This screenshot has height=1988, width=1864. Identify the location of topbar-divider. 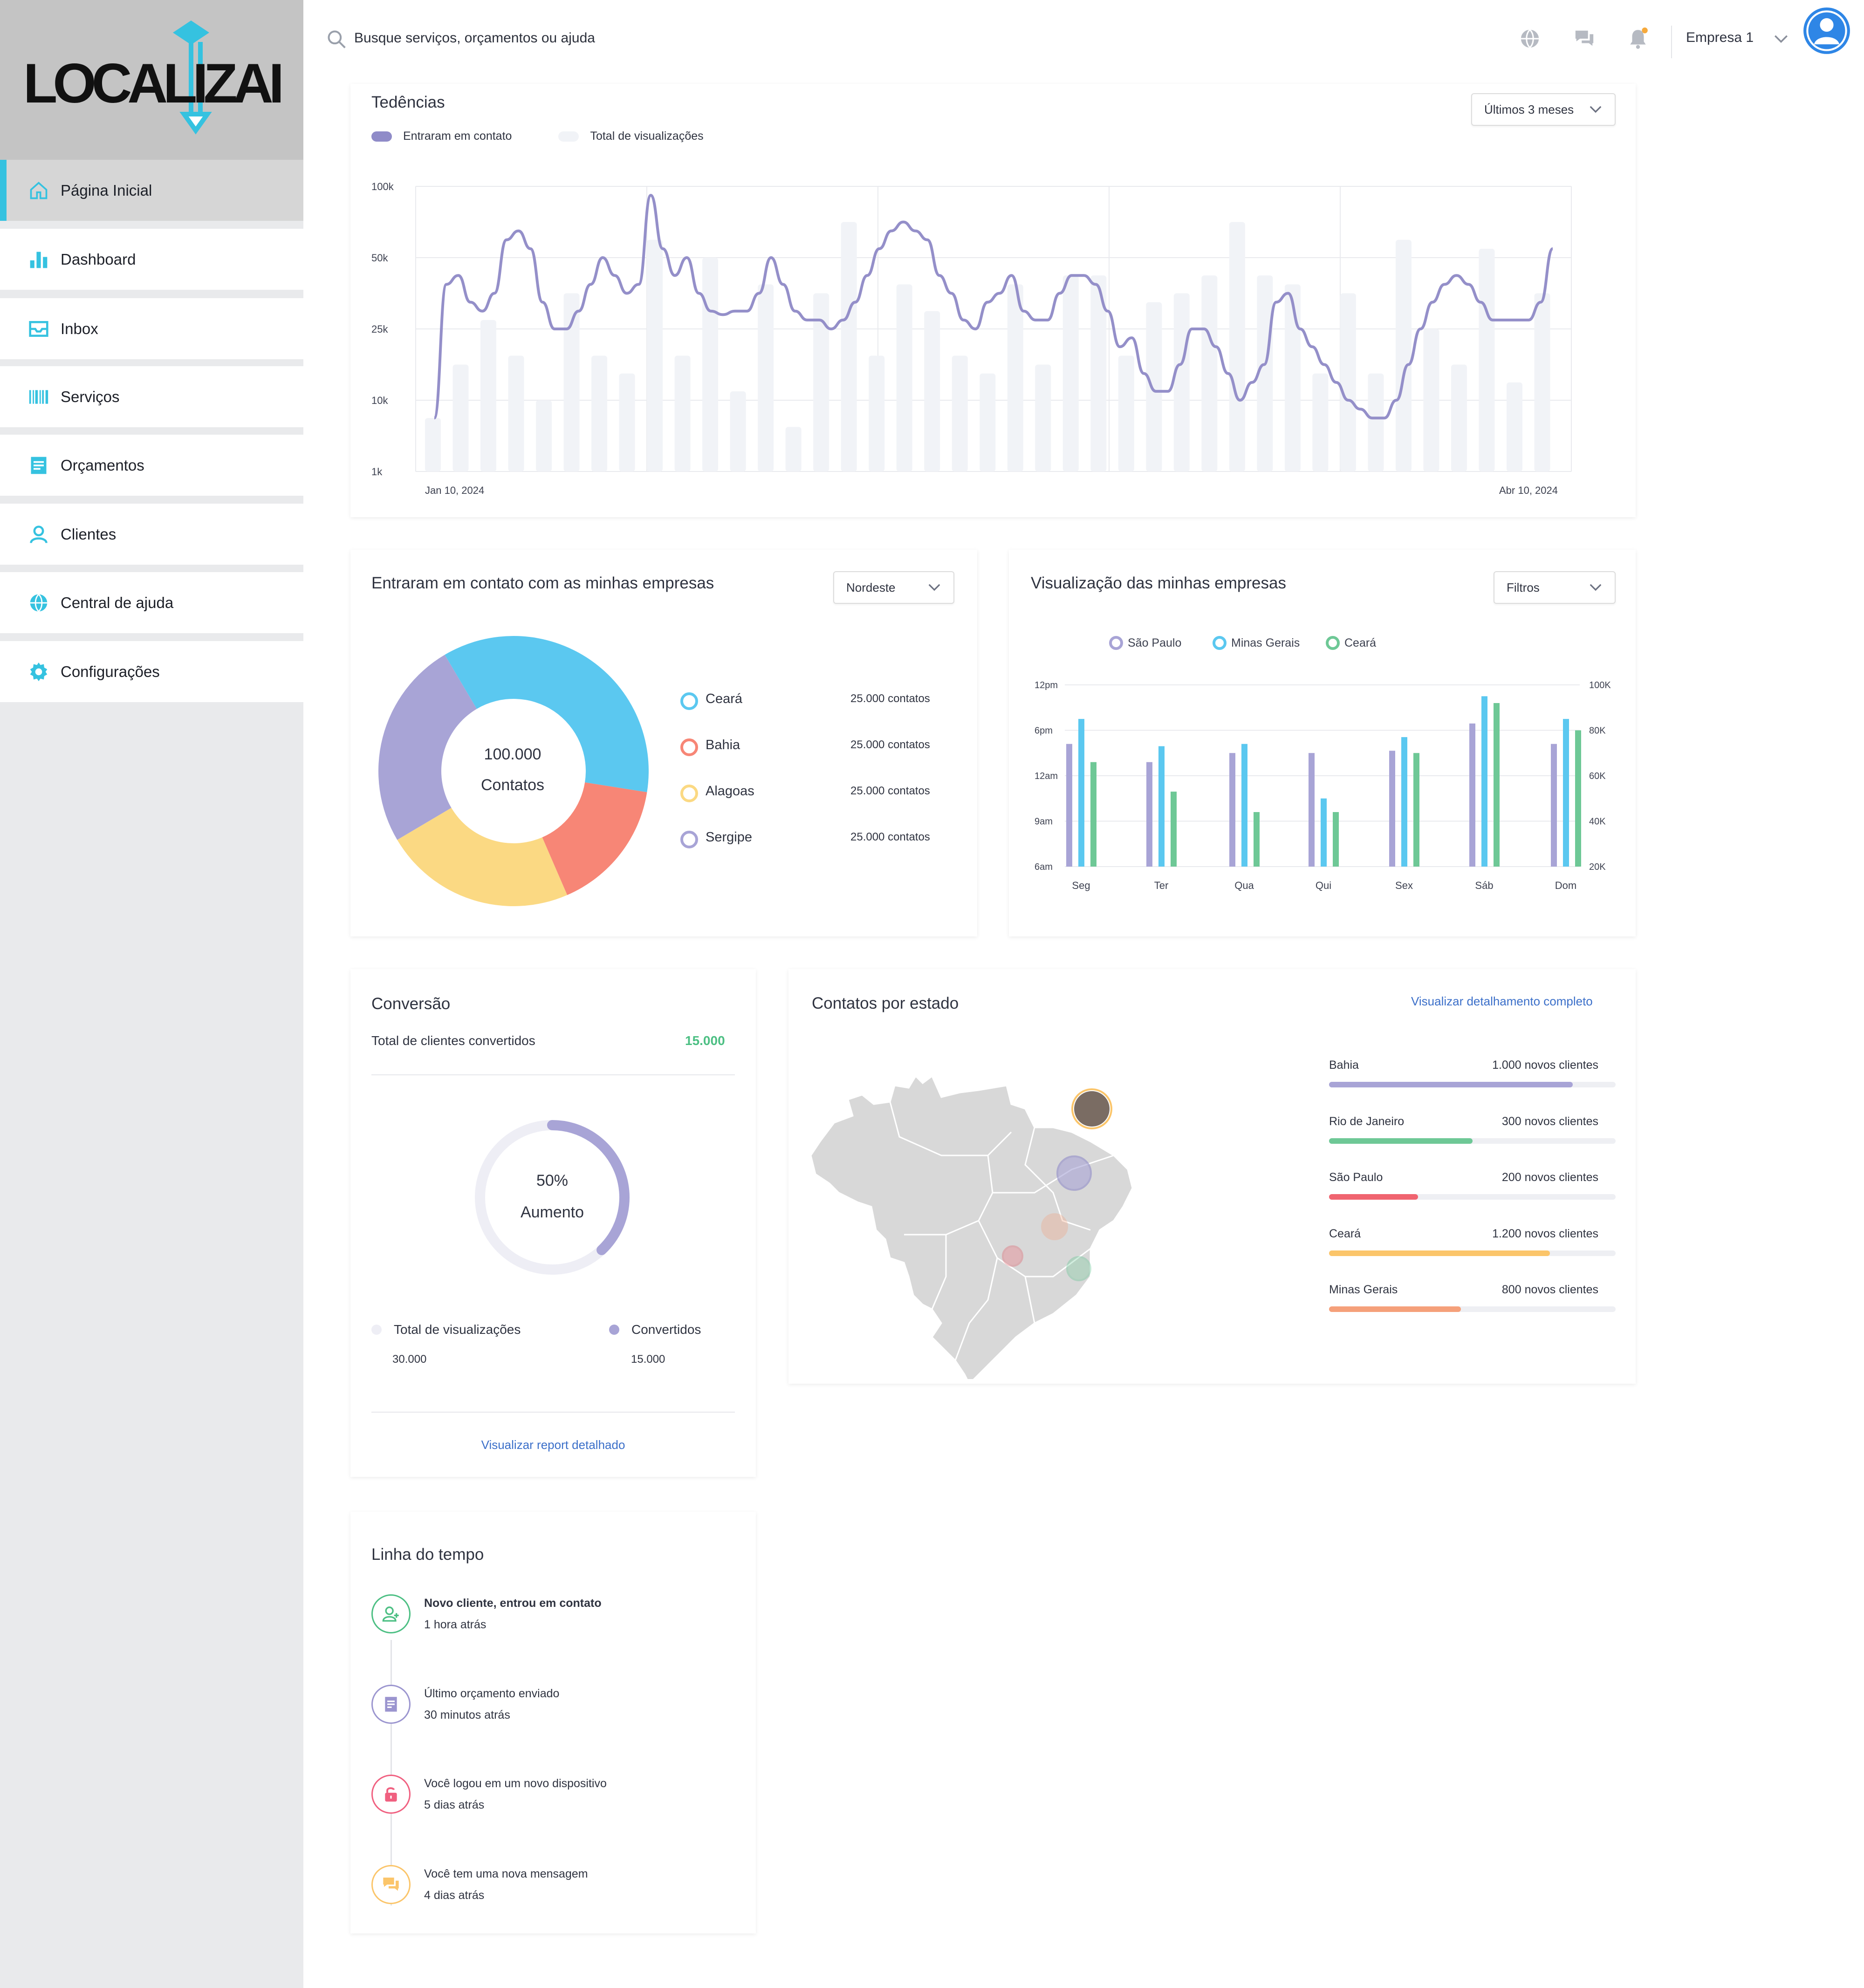
(1671, 42).